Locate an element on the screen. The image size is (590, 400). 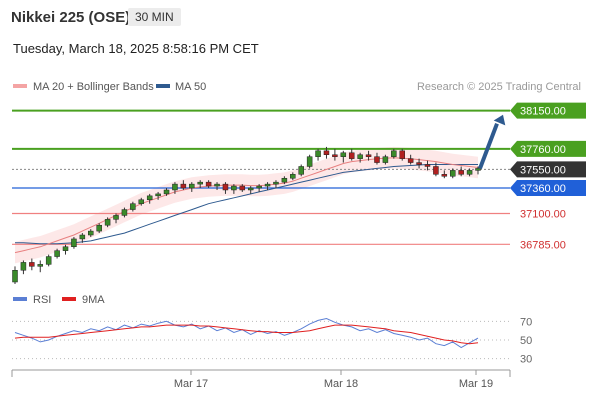
level-tag-current is located at coordinates (548, 169).